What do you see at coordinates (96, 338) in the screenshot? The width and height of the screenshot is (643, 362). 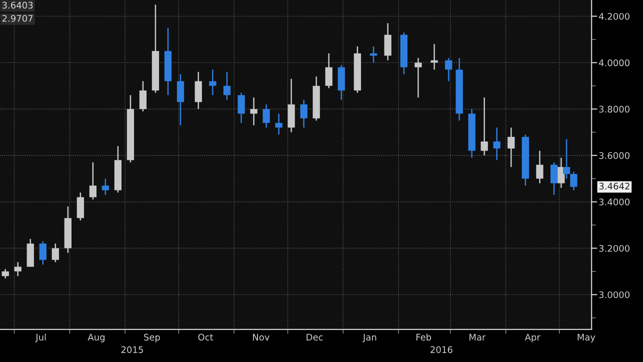 I see `x-tick-label: Aug` at bounding box center [96, 338].